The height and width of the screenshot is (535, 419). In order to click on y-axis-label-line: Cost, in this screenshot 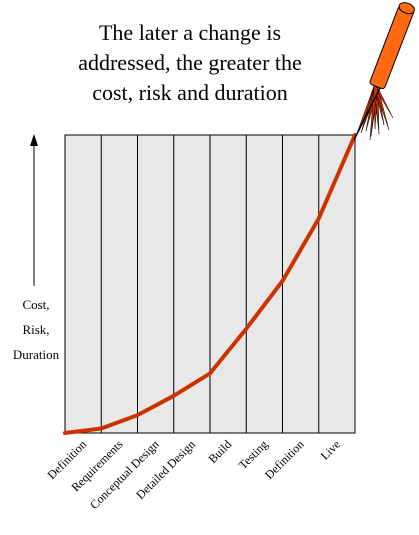, I will do `click(36, 304)`.